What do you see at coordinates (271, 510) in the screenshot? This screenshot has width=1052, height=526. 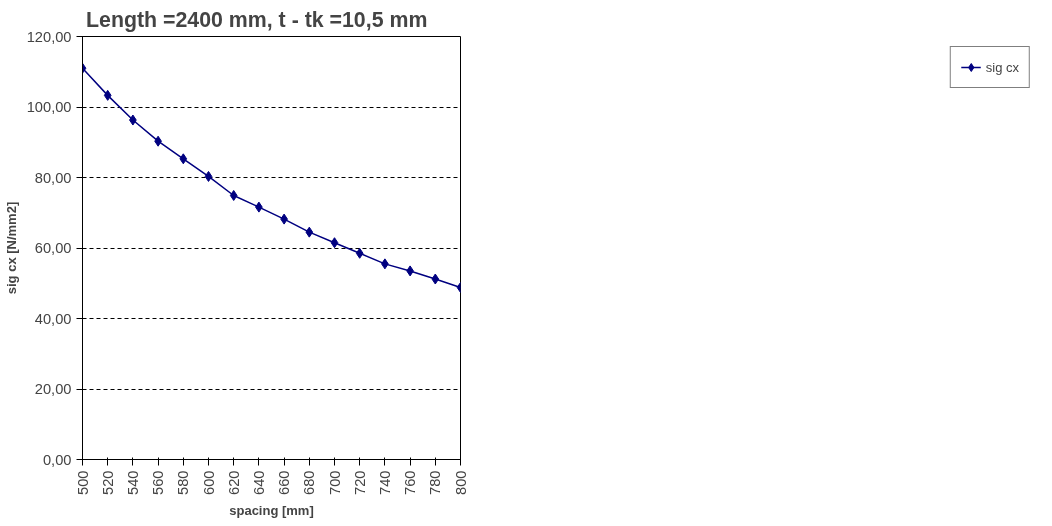 I see `x-axis-title: spacing [mm]` at bounding box center [271, 510].